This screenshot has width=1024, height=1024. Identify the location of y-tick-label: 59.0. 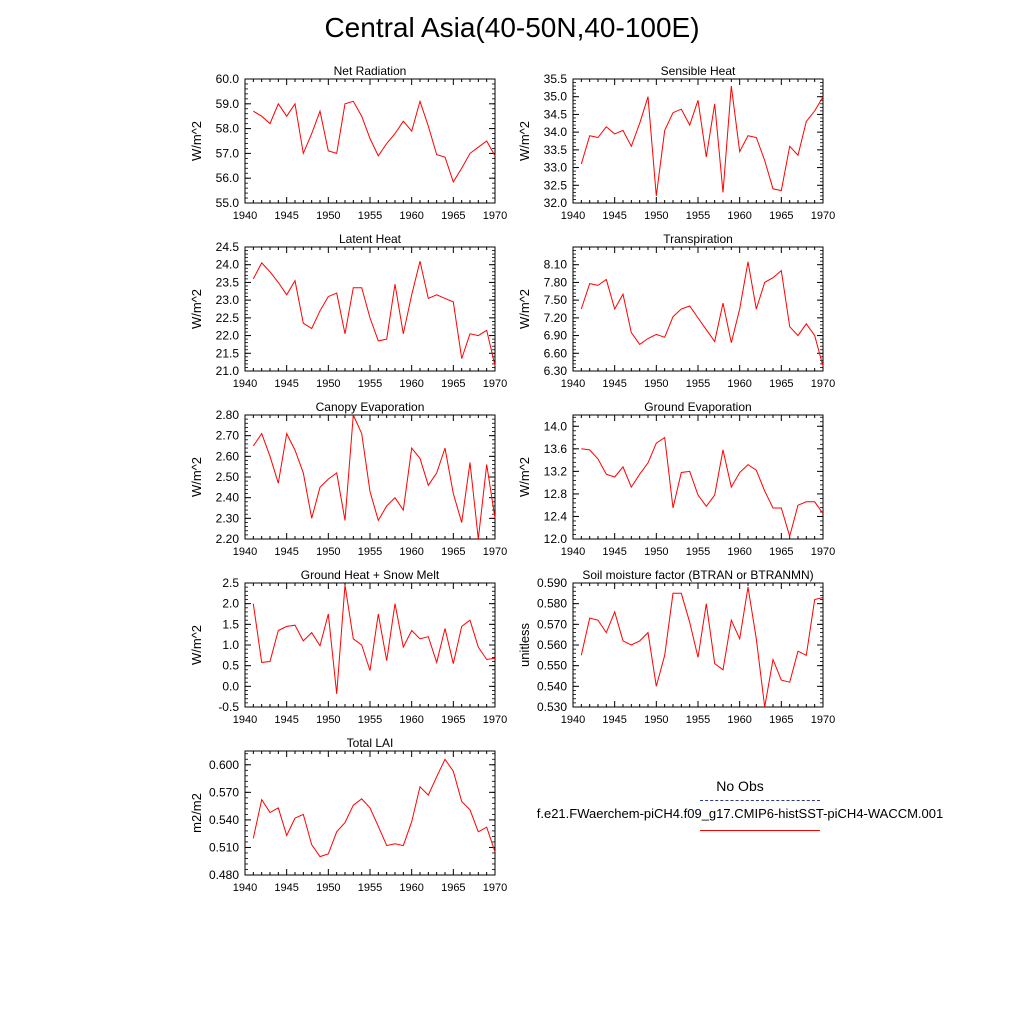
(228, 104).